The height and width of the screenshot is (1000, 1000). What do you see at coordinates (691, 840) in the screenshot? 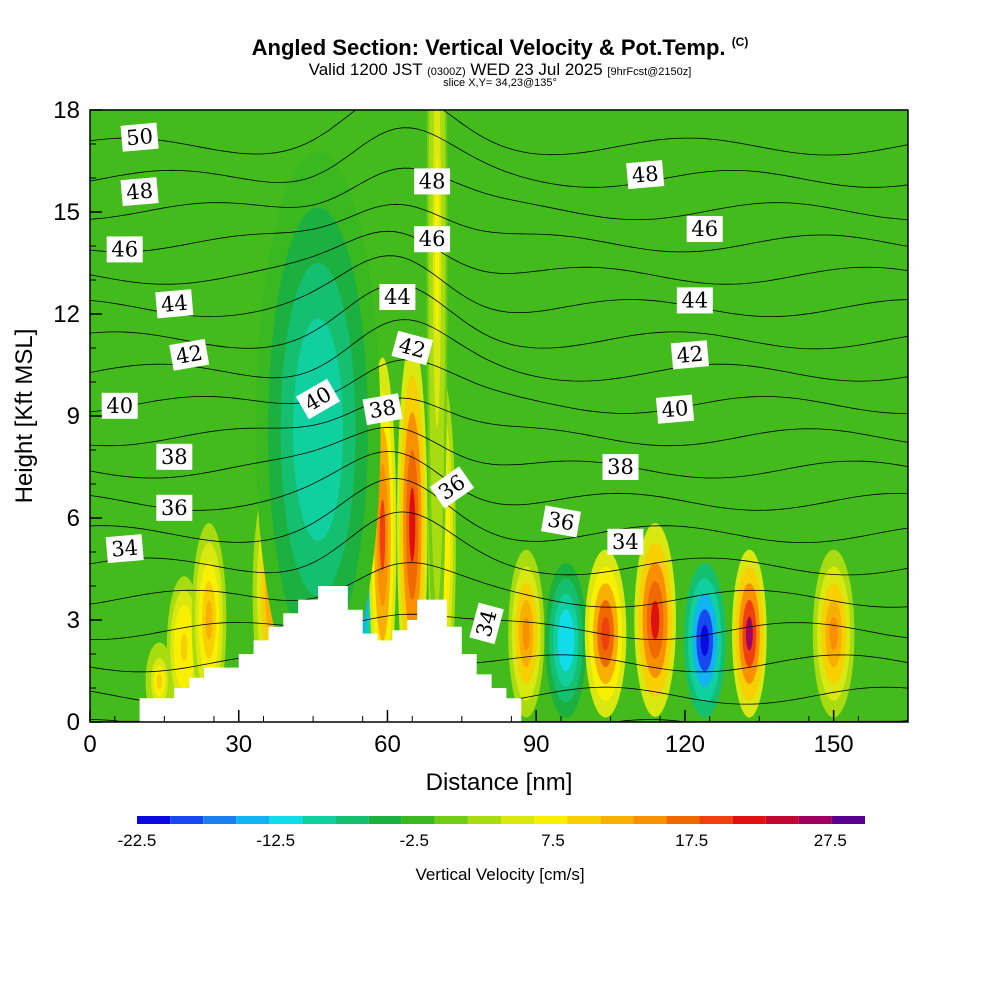
I see `colorbar-tick-label: 17.5` at bounding box center [691, 840].